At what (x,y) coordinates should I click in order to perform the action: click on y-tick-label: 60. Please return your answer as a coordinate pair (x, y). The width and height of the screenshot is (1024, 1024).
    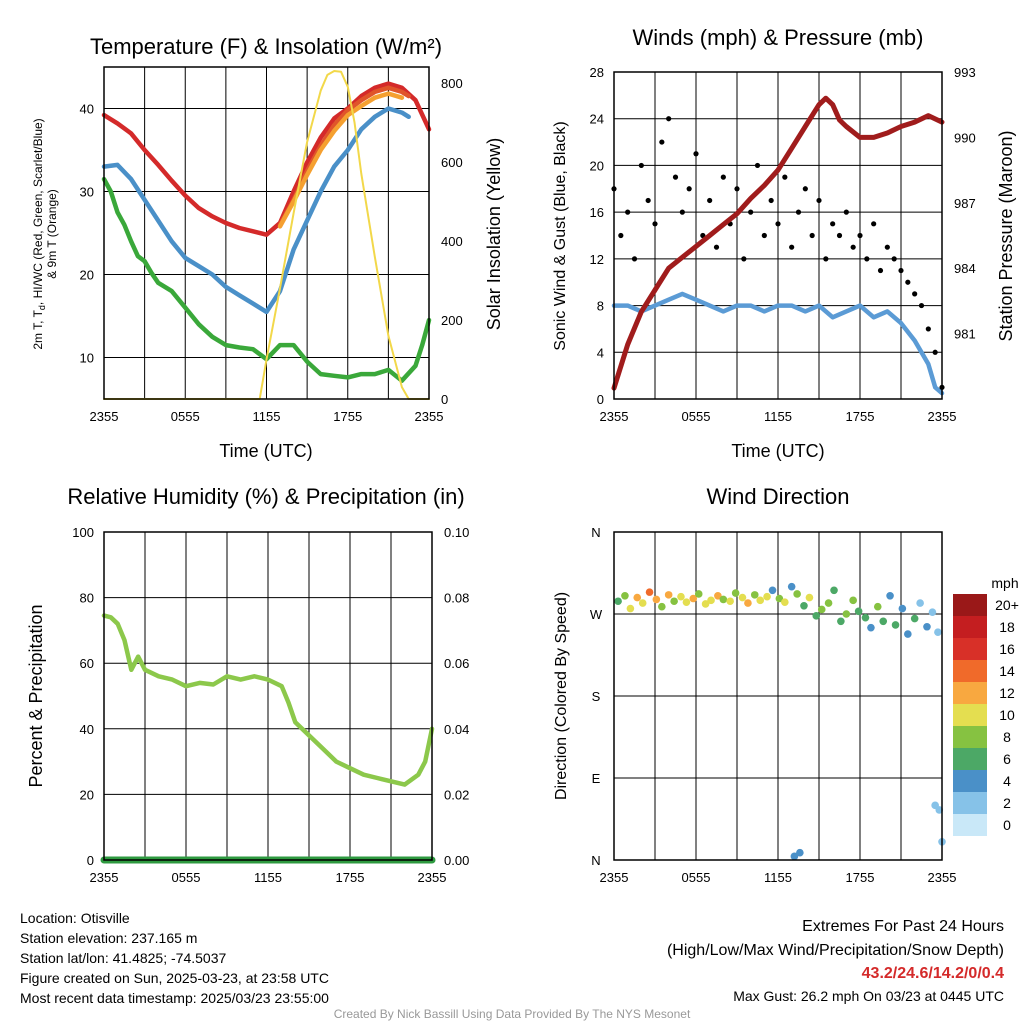
    Looking at the image, I should click on (87, 663).